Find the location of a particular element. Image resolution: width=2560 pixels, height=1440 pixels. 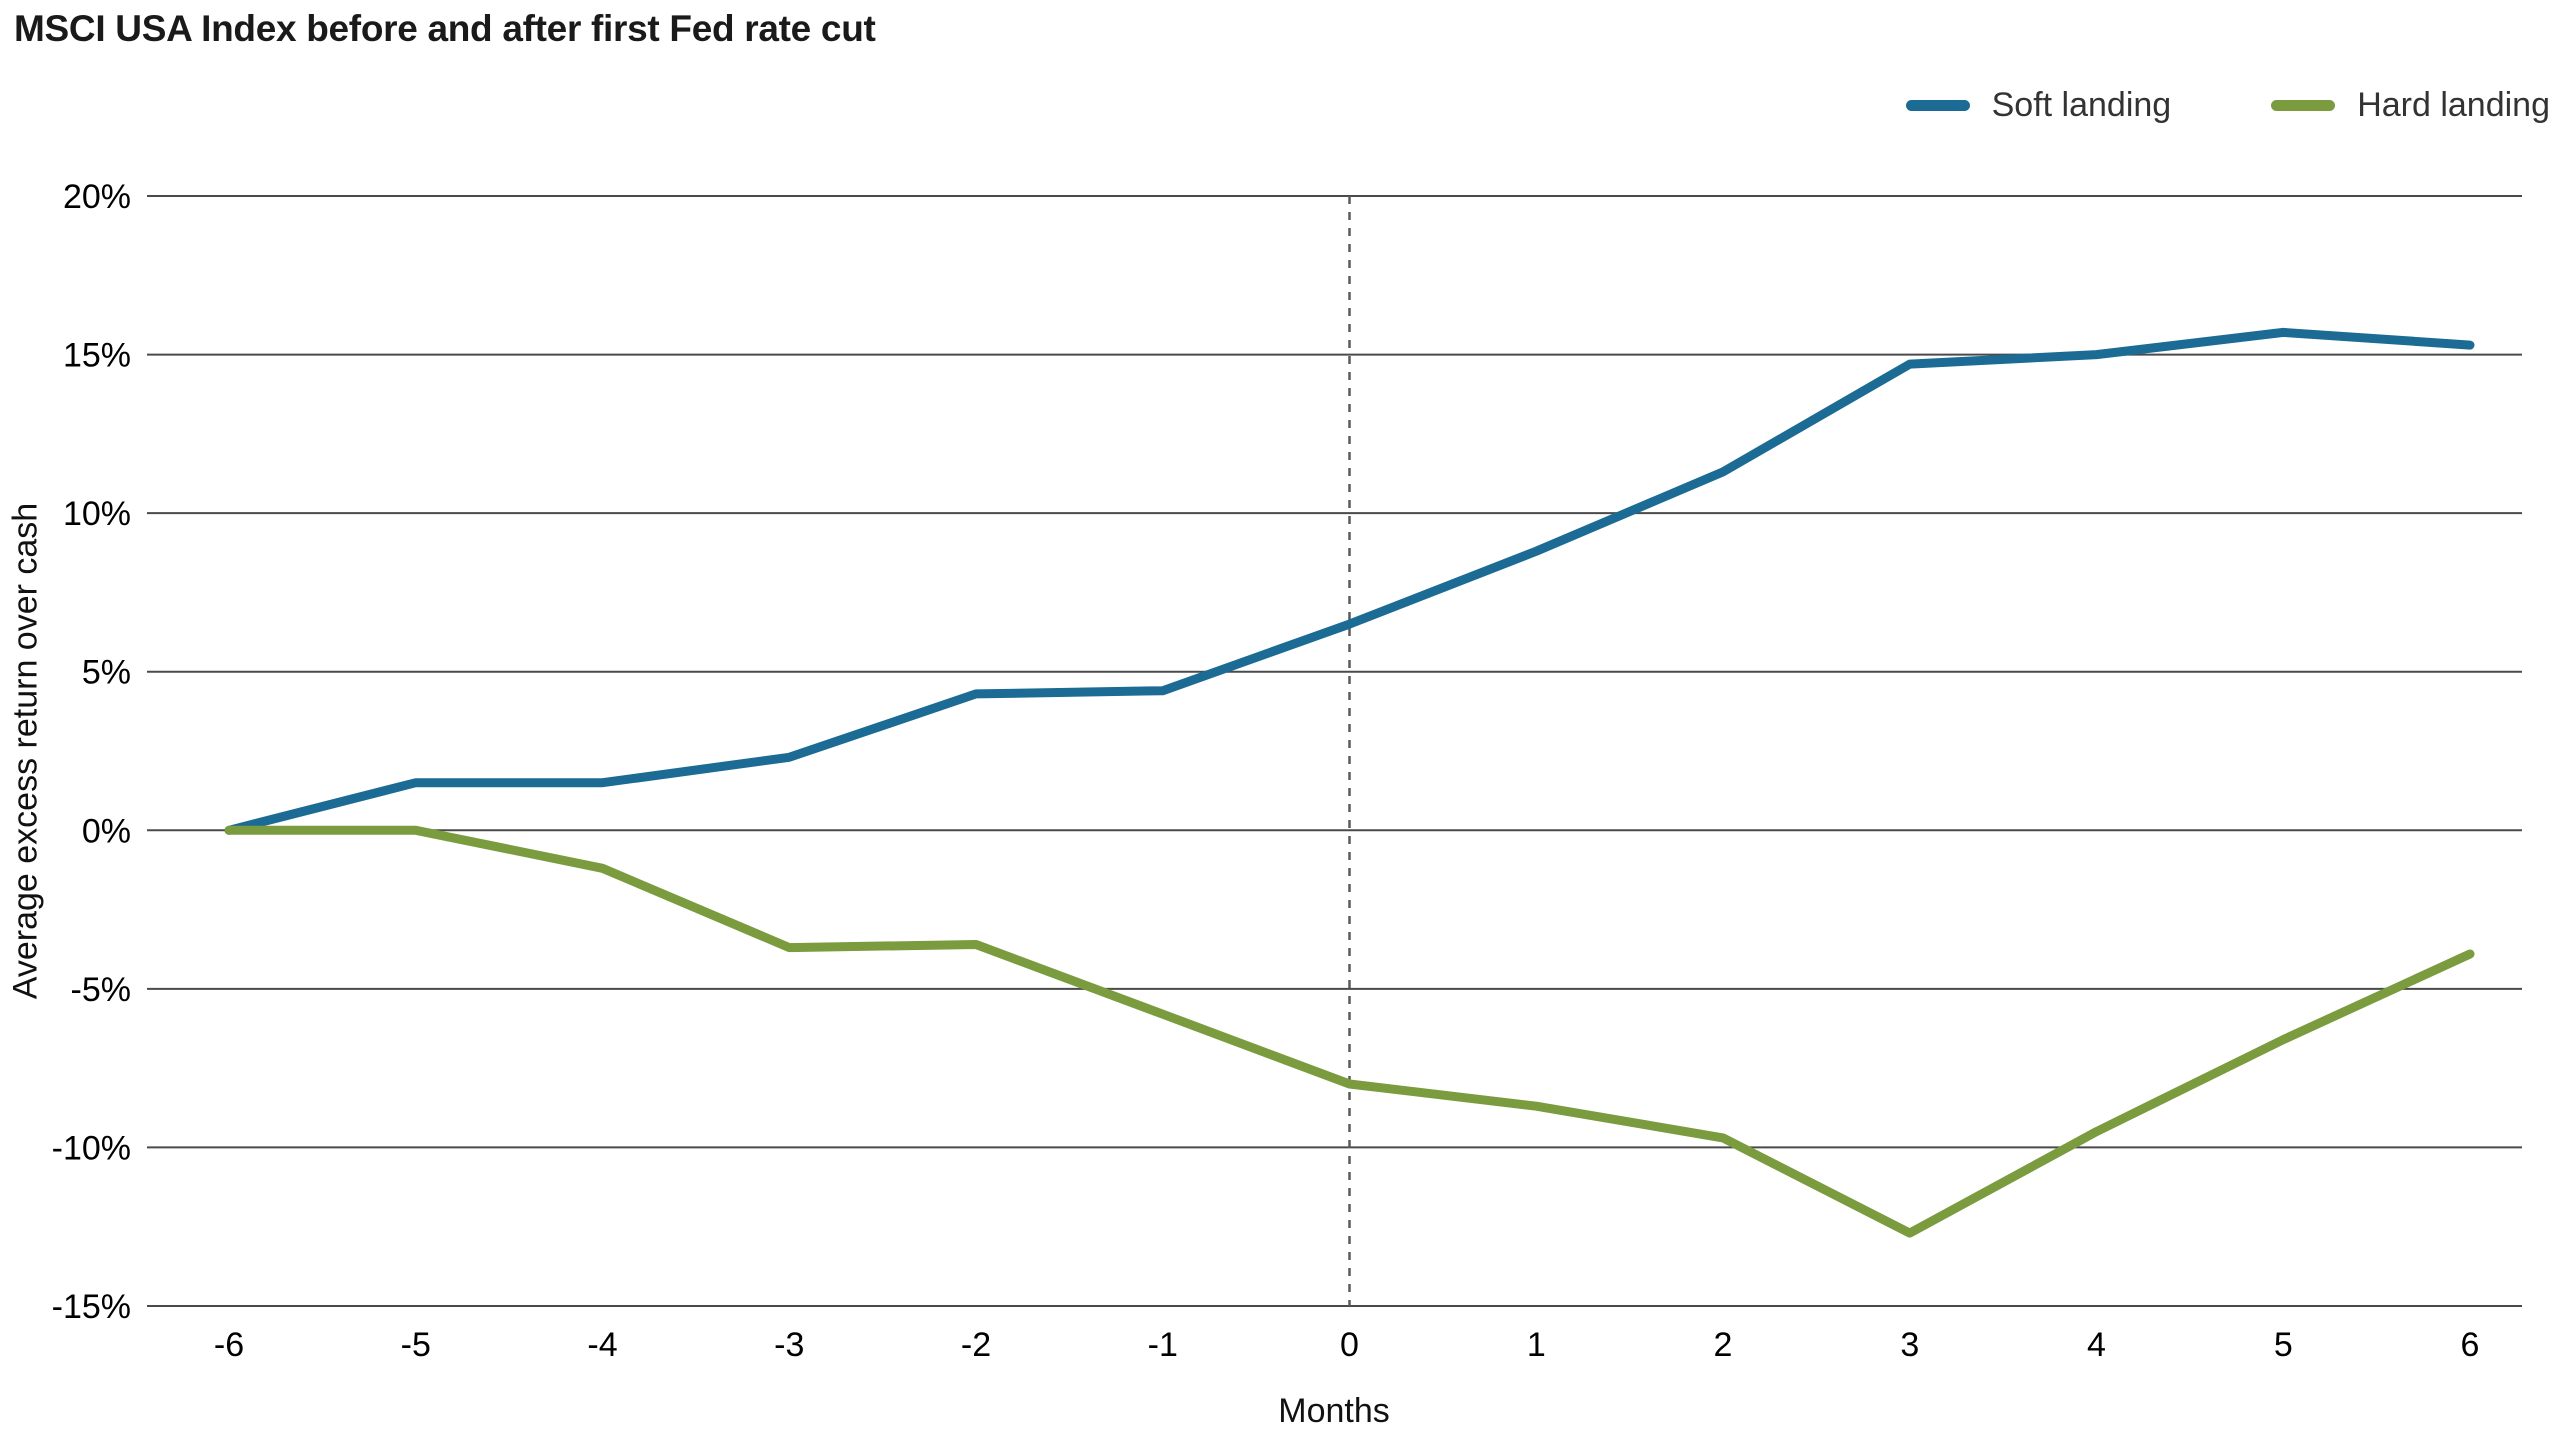

x-tick-label: 0 is located at coordinates (1349, 1345).